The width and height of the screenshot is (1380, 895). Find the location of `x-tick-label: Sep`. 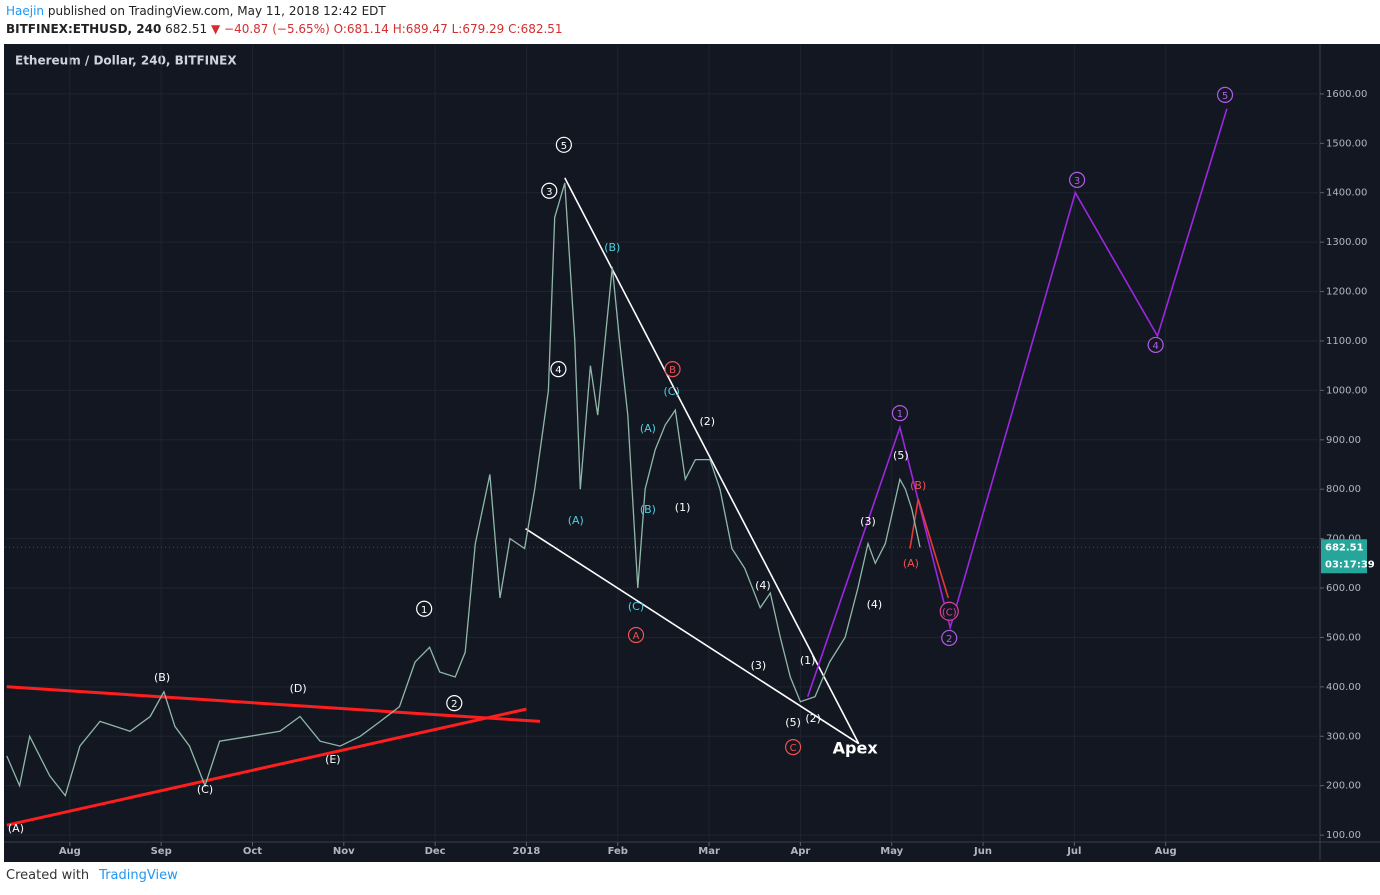

x-tick-label: Sep is located at coordinates (161, 851).